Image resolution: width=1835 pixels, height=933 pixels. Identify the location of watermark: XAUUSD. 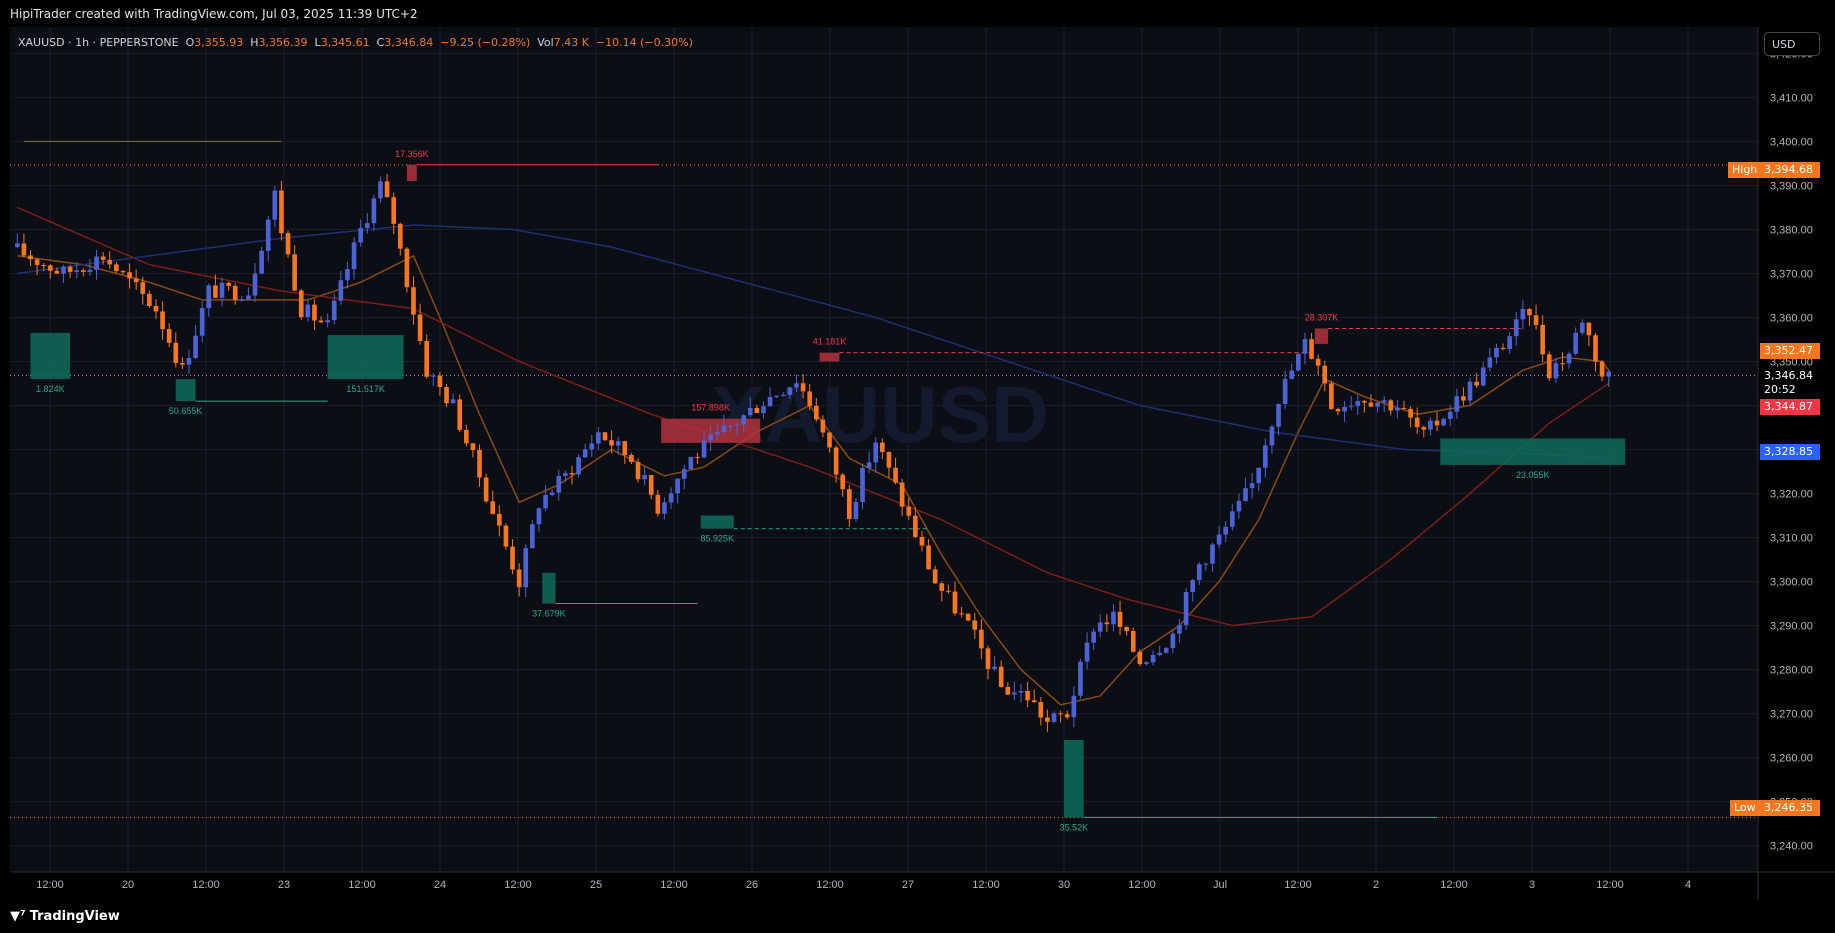
(880, 414).